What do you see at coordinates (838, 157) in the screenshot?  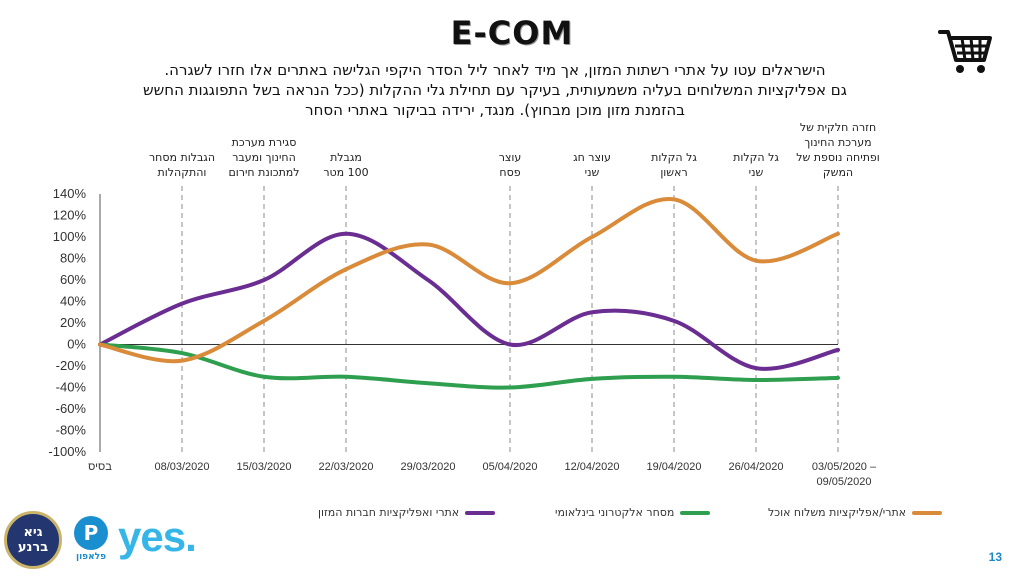 I see `event-label: ופתיחה נוספת של` at bounding box center [838, 157].